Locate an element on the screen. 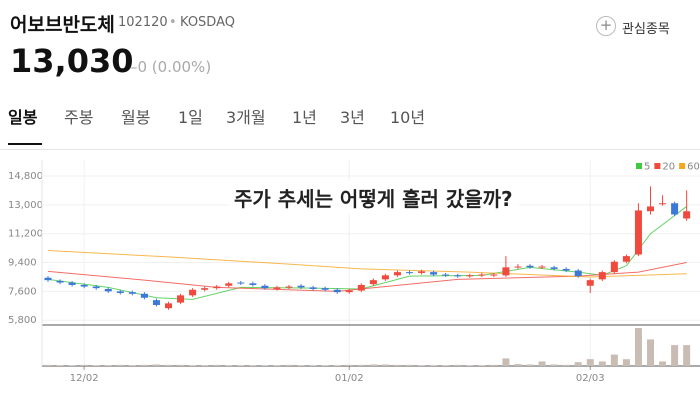  tab: 10년 is located at coordinates (408, 117).